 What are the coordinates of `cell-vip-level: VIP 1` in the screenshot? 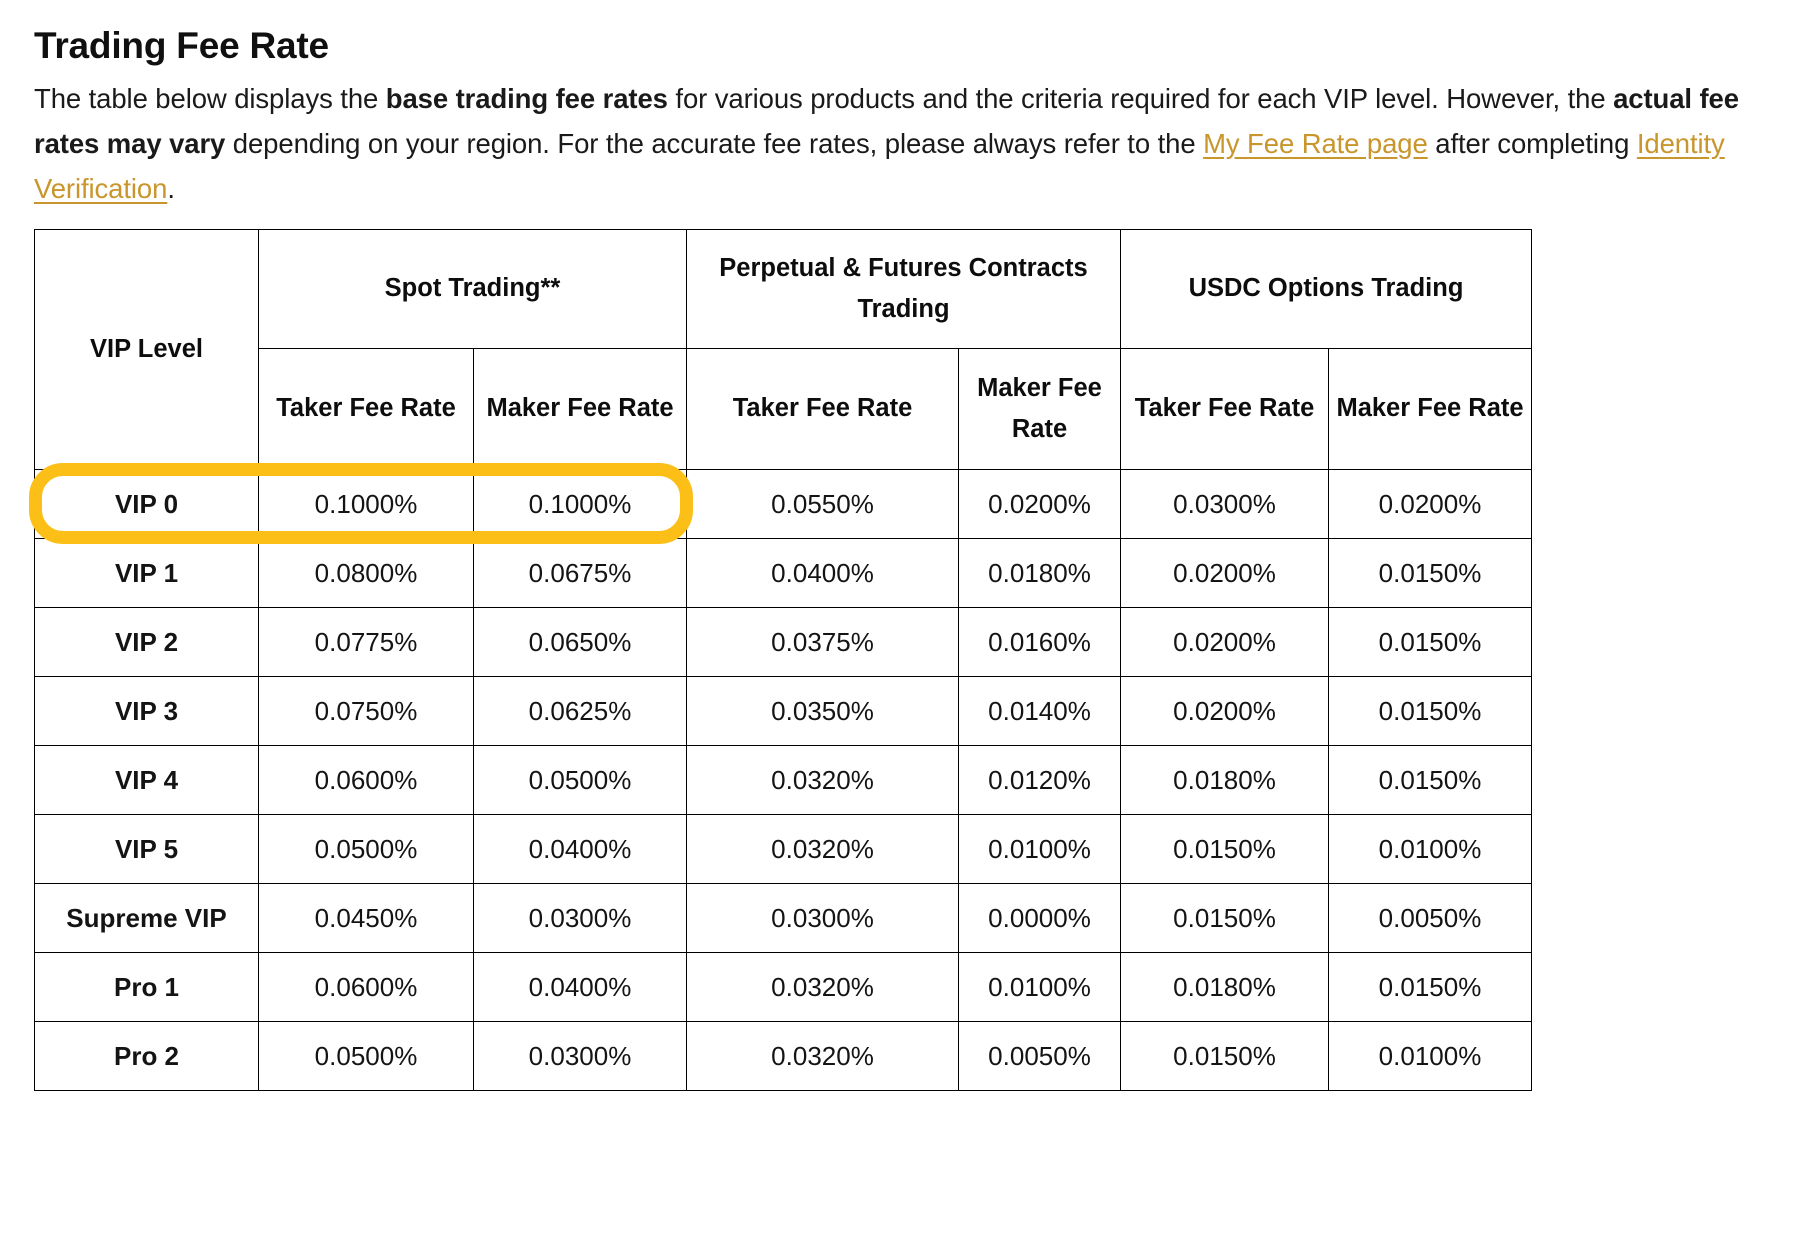 It's located at (146, 572).